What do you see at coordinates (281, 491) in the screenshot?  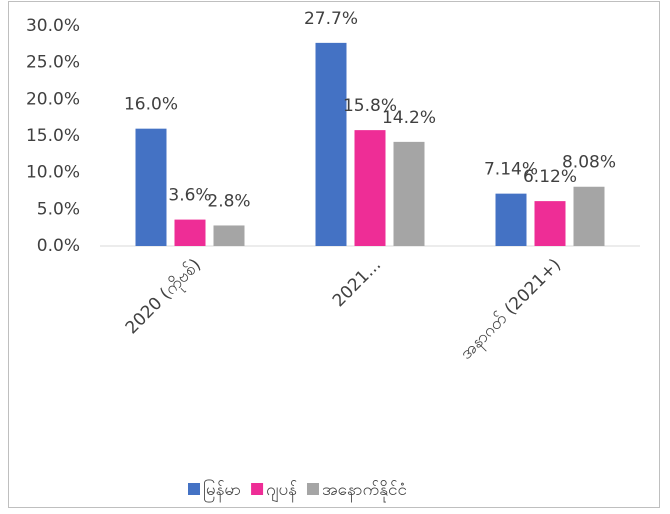 I see `legend-label: ဂျပန်` at bounding box center [281, 491].